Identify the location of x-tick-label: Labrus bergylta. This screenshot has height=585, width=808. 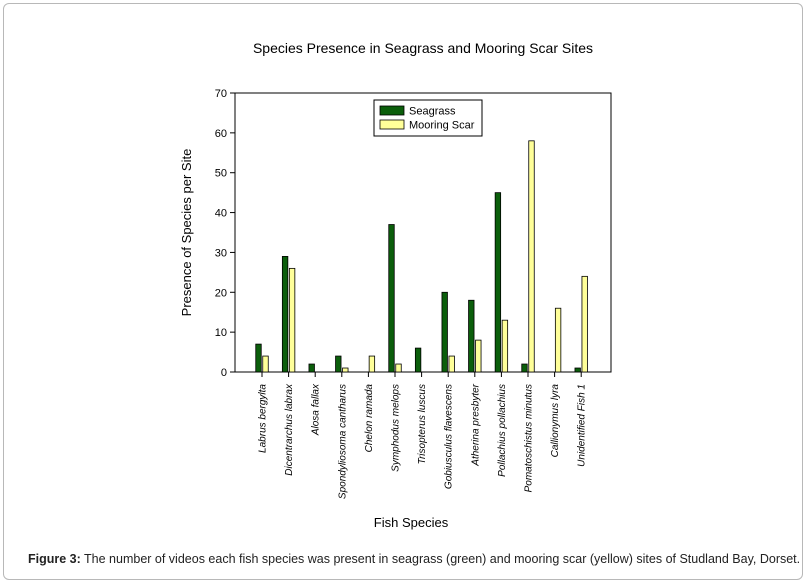
(263, 418).